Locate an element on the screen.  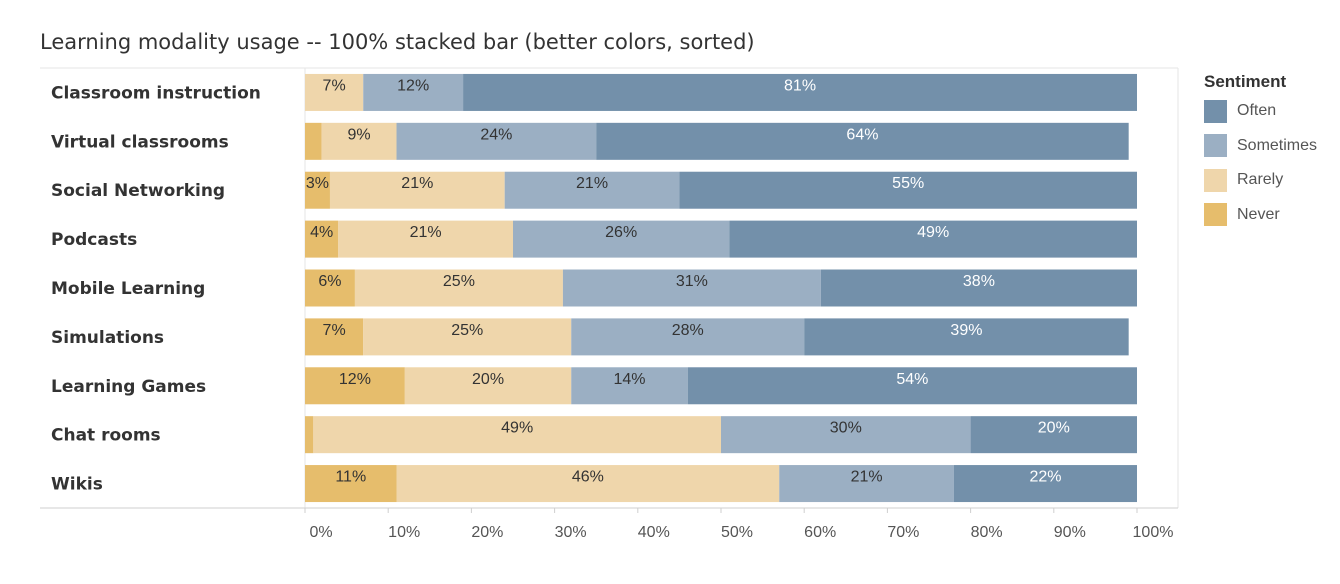
data-label: 4% is located at coordinates (321, 232).